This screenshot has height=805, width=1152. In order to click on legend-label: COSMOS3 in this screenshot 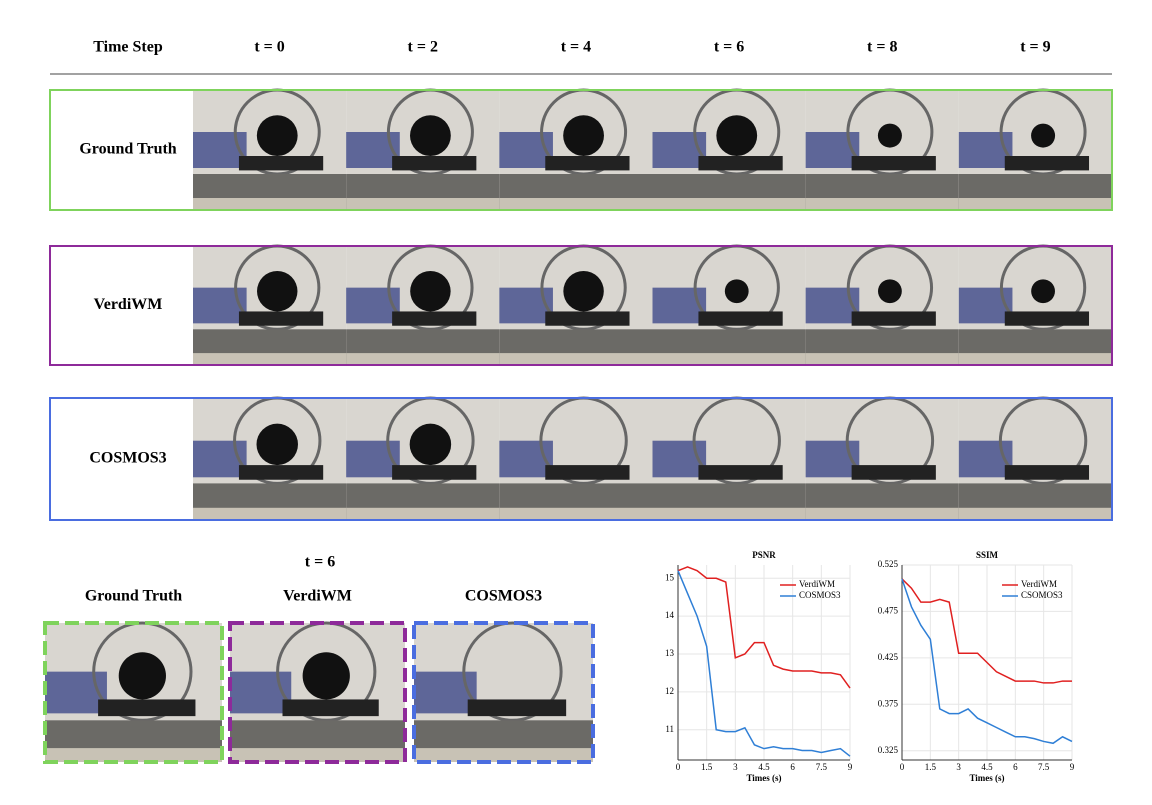, I will do `click(820, 595)`.